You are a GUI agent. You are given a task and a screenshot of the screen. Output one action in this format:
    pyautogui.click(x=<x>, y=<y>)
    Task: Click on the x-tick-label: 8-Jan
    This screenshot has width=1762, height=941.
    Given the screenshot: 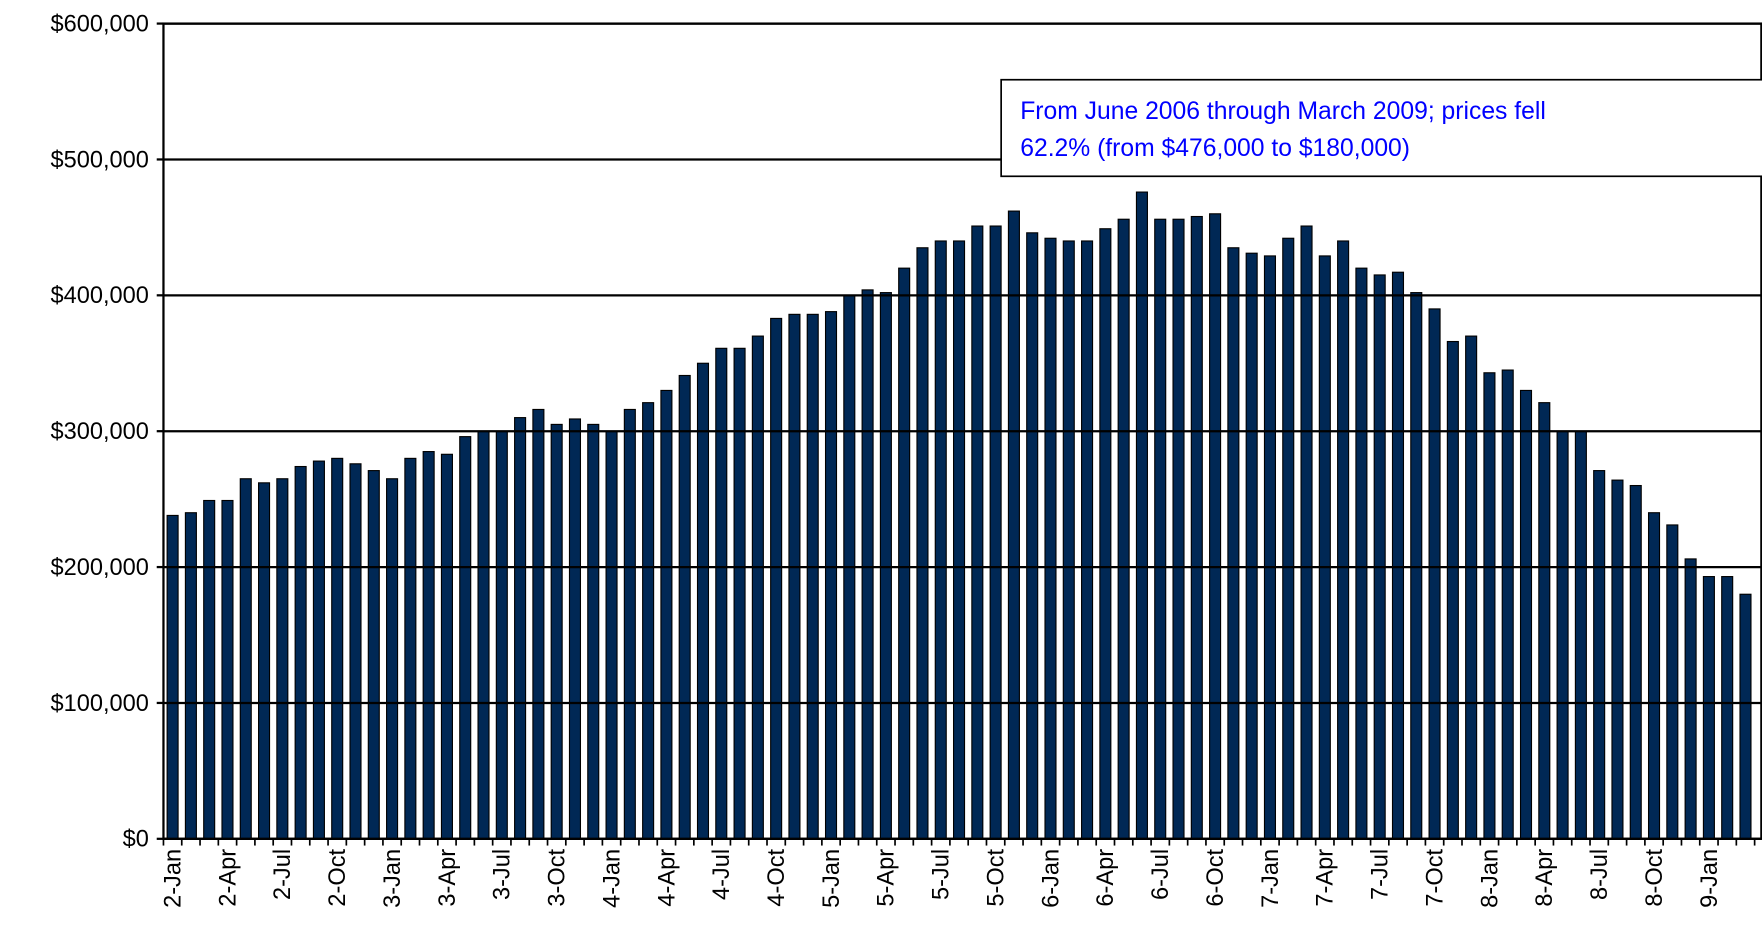 What is the action you would take?
    pyautogui.click(x=1489, y=878)
    